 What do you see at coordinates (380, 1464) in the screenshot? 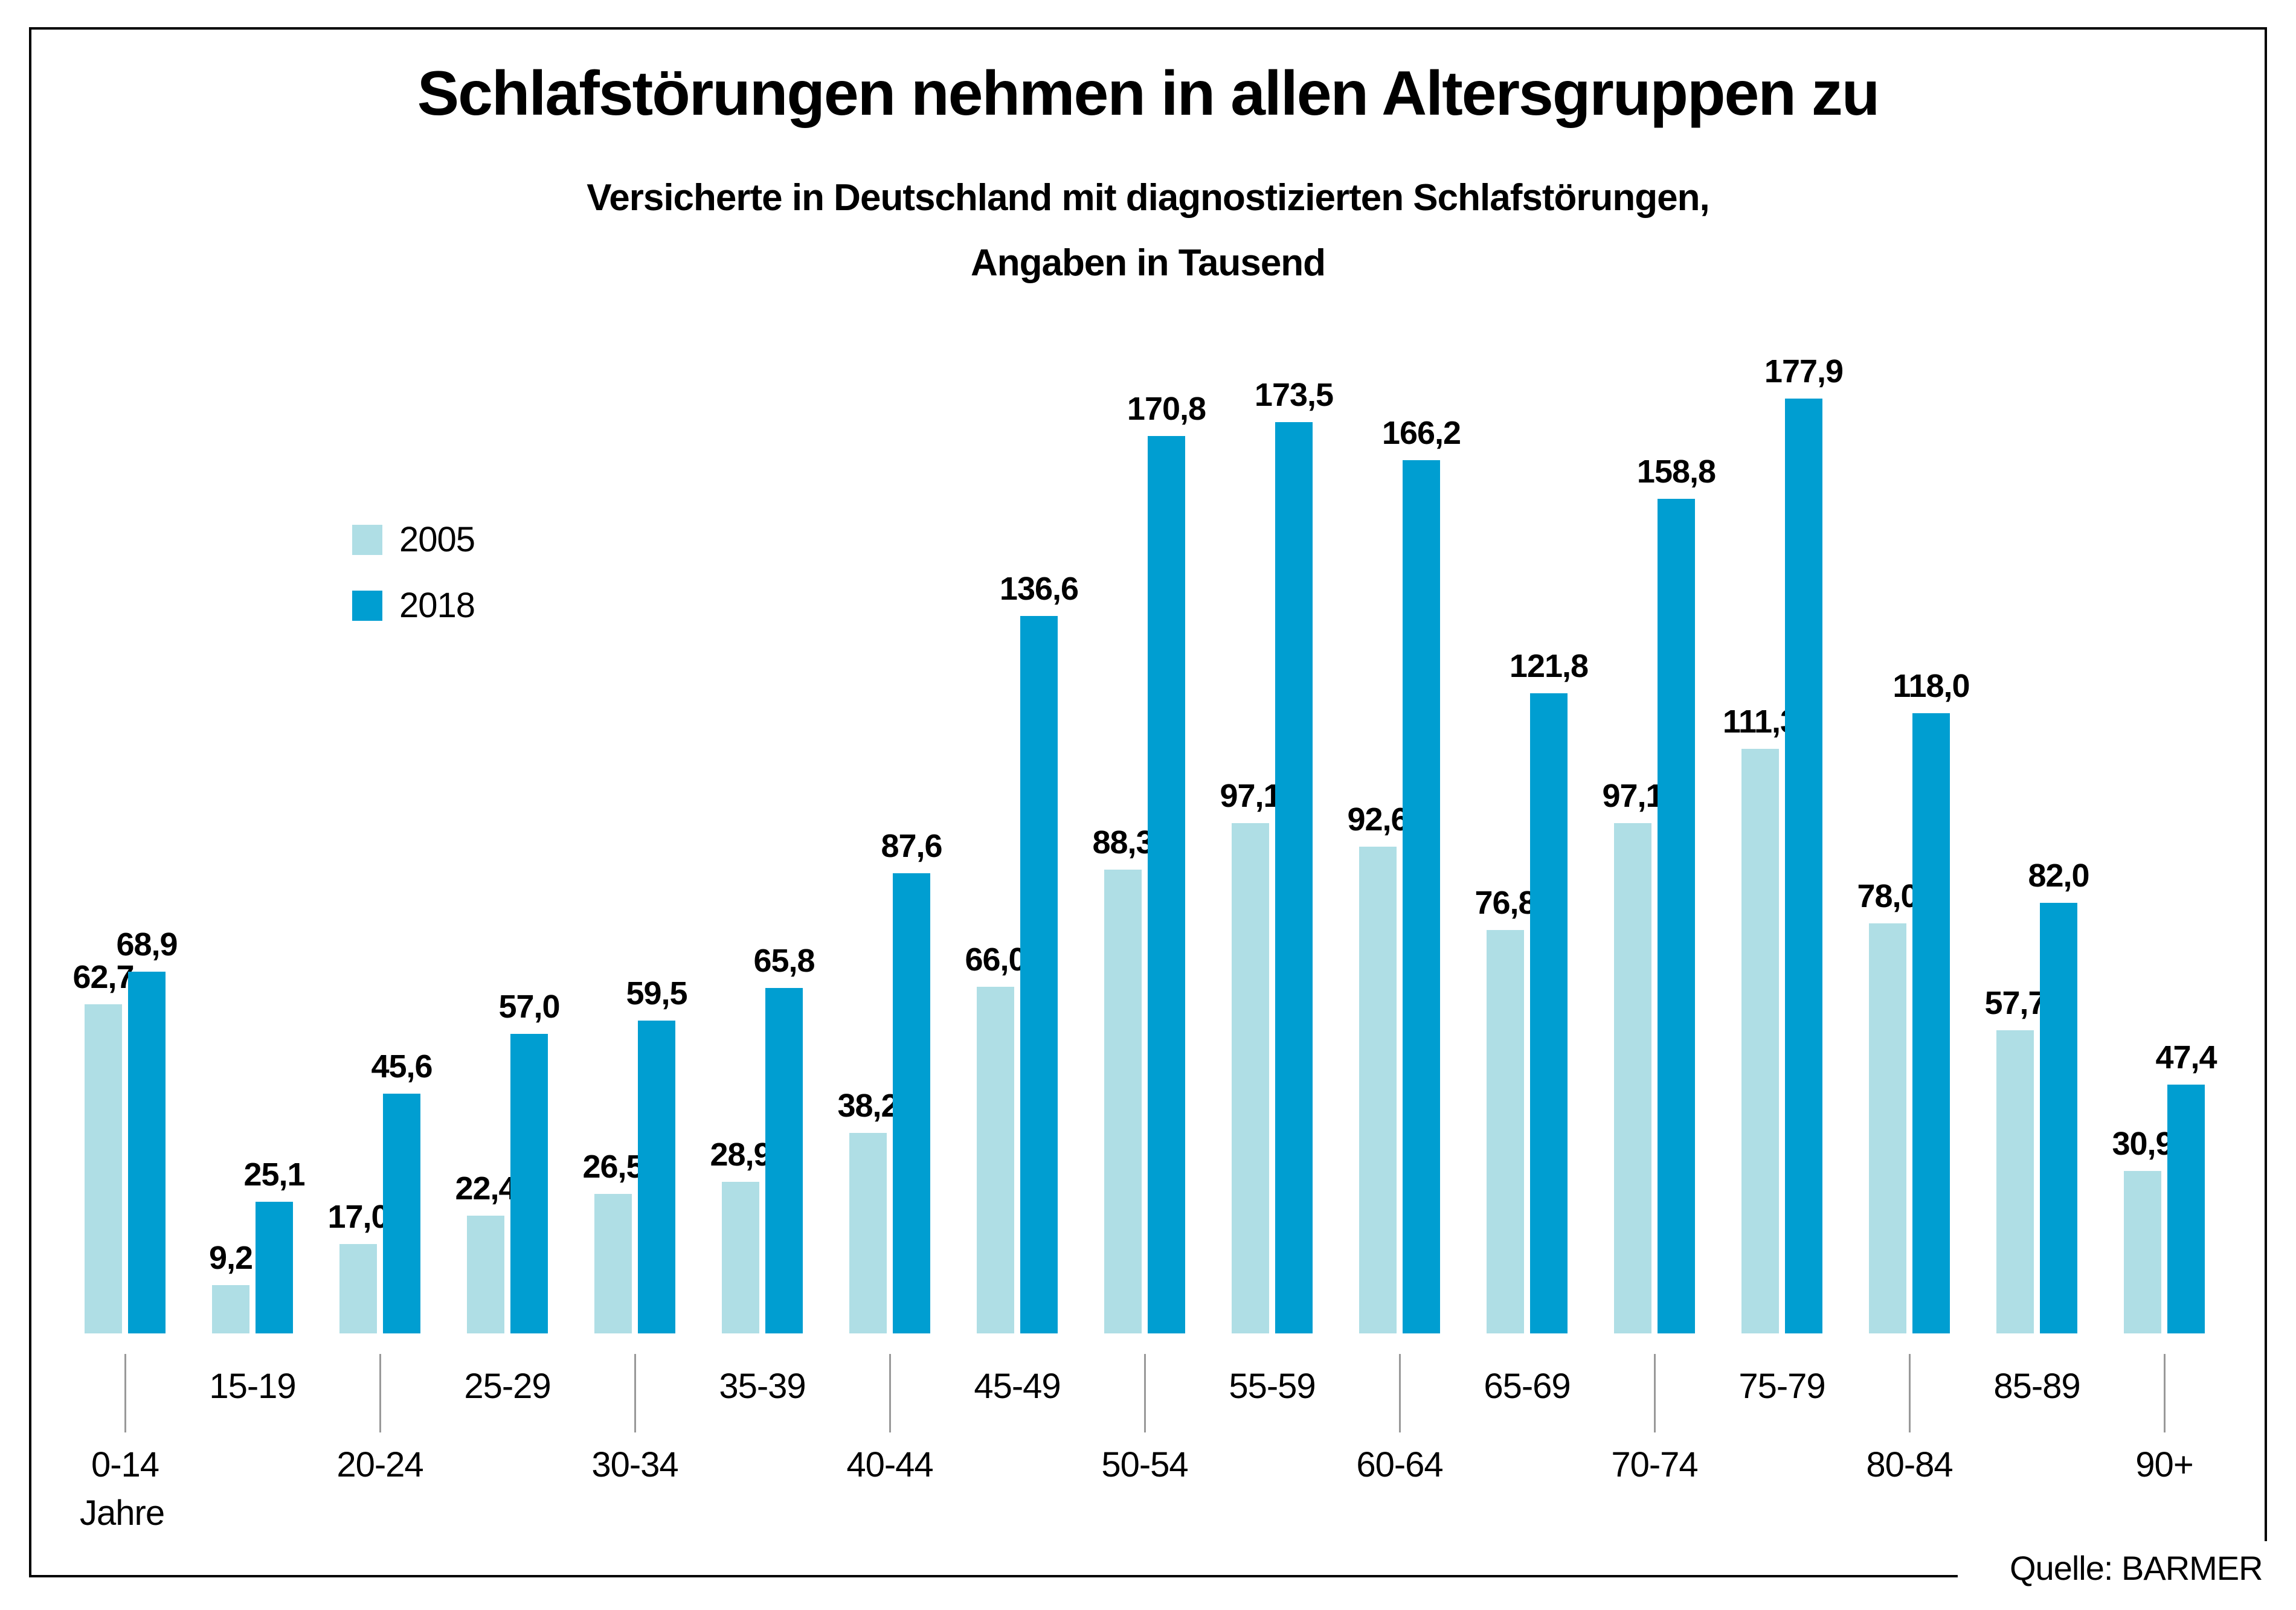
I see `x-axis-label-20-24: 20-24` at bounding box center [380, 1464].